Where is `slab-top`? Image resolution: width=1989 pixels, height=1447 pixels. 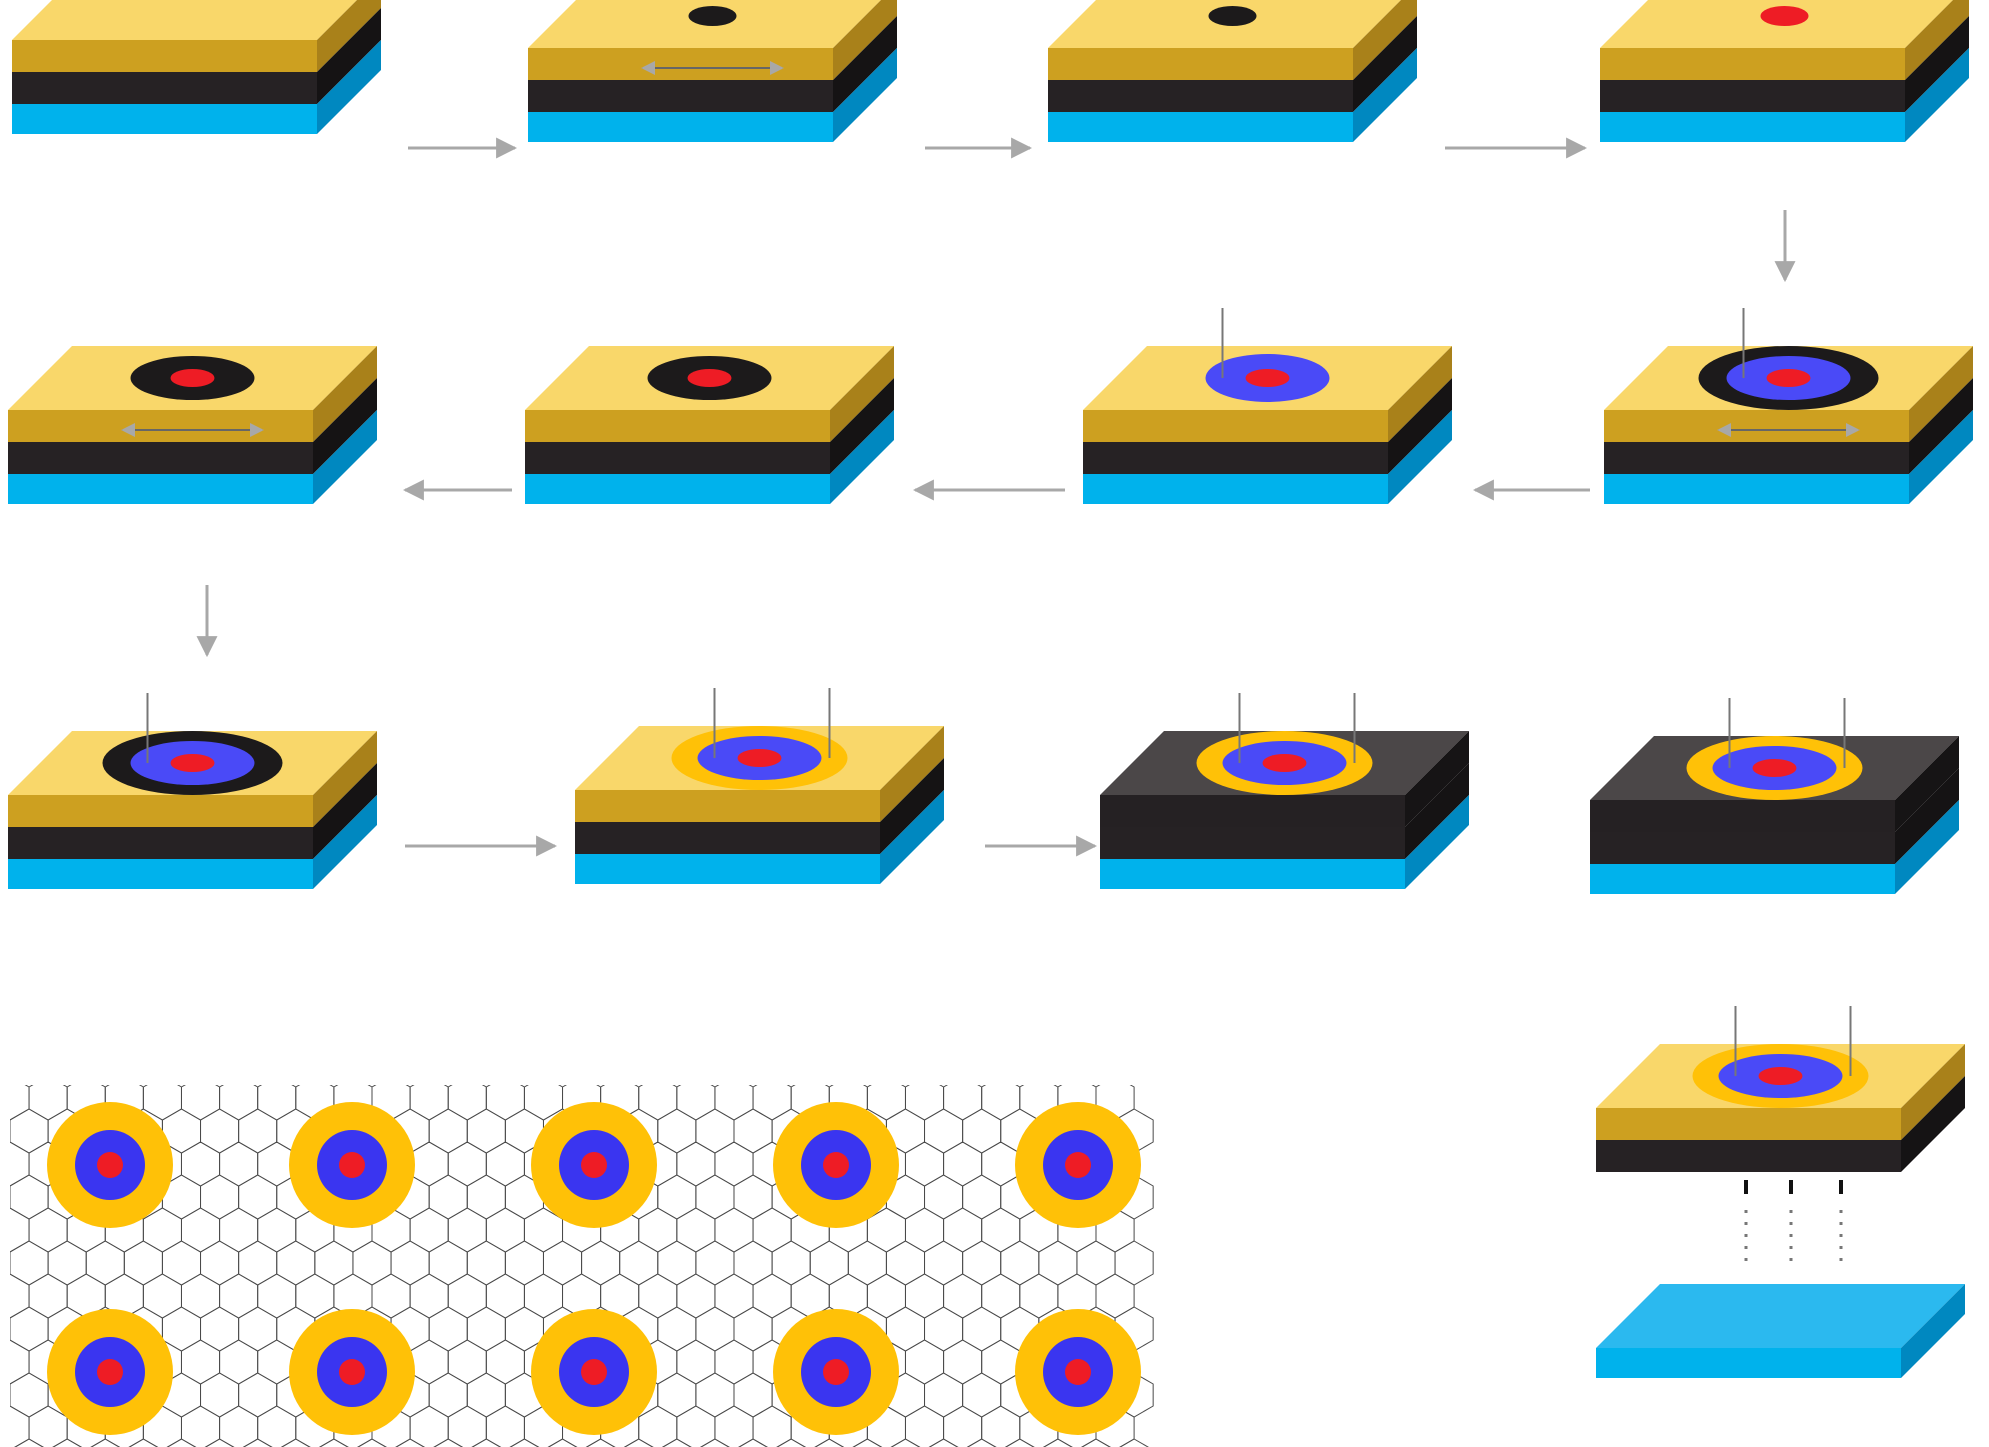 slab-top is located at coordinates (184, 20).